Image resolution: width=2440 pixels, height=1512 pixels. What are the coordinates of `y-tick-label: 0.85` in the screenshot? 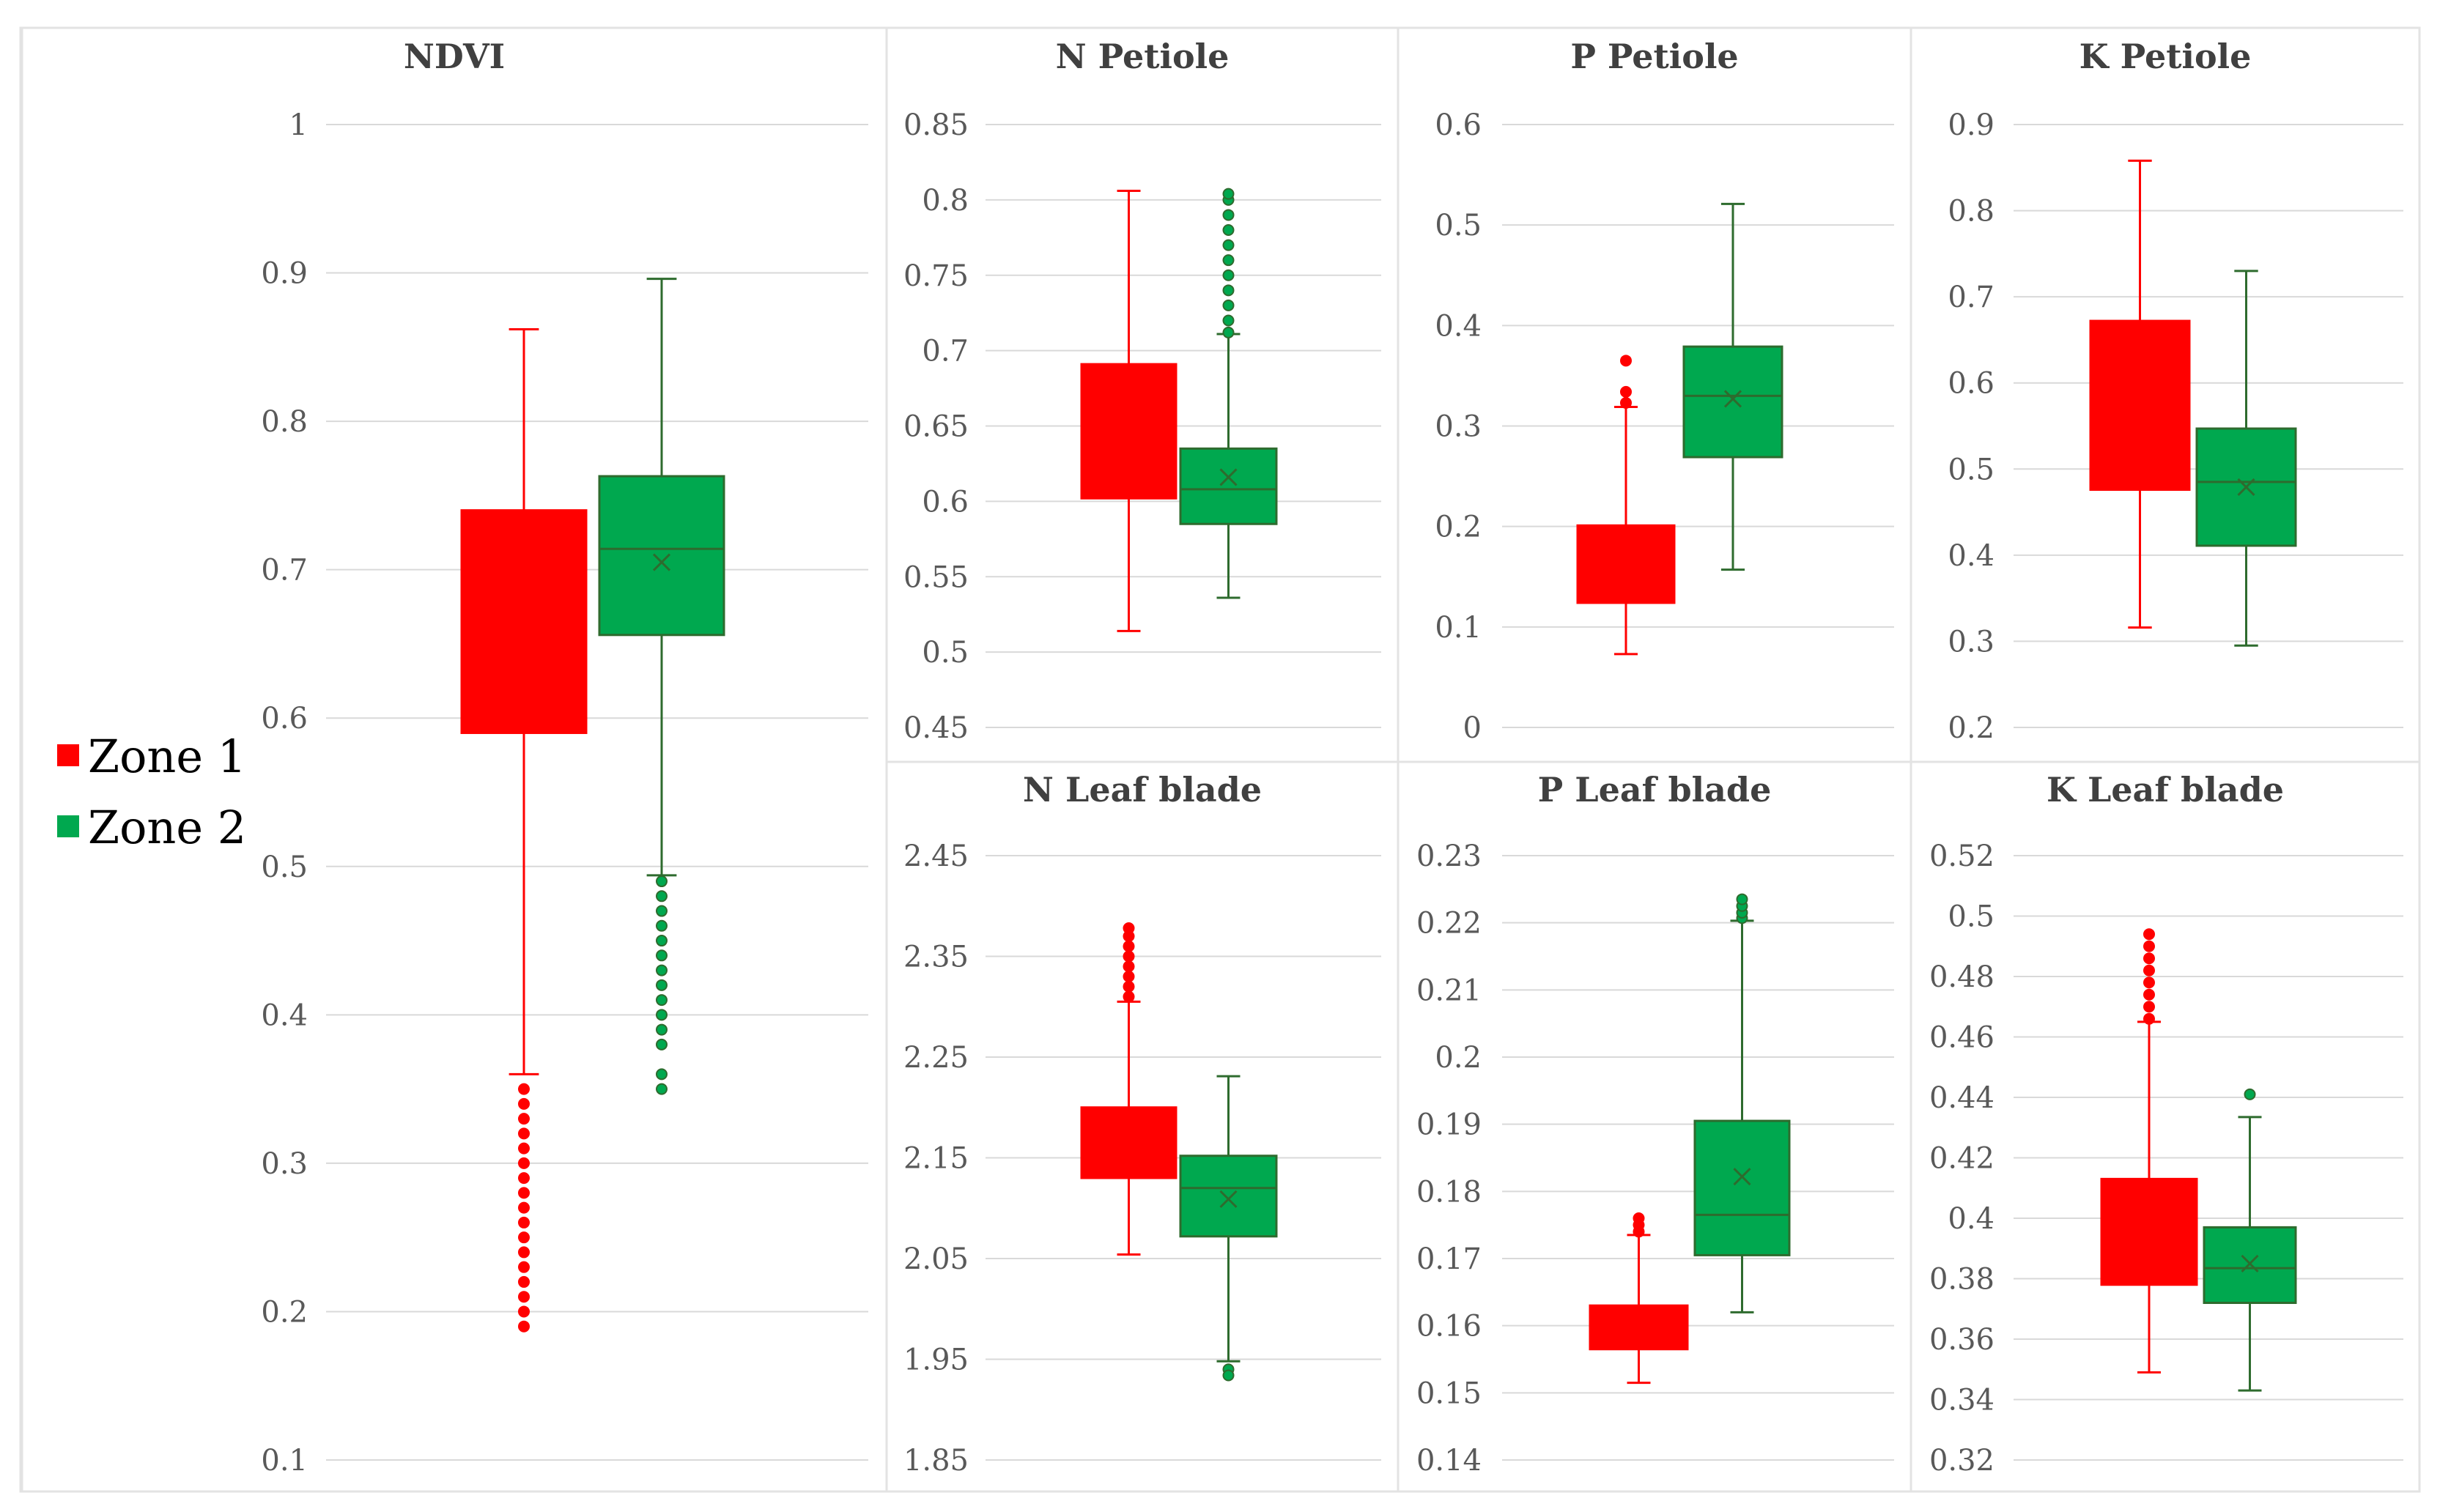 It's located at (936, 125).